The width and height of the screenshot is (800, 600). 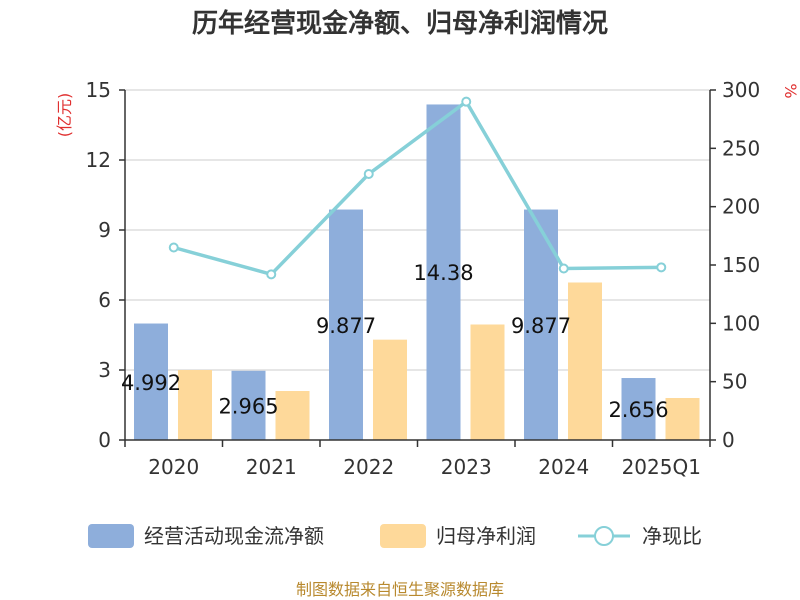 I want to click on data-label: 14.38, so click(x=443, y=273).